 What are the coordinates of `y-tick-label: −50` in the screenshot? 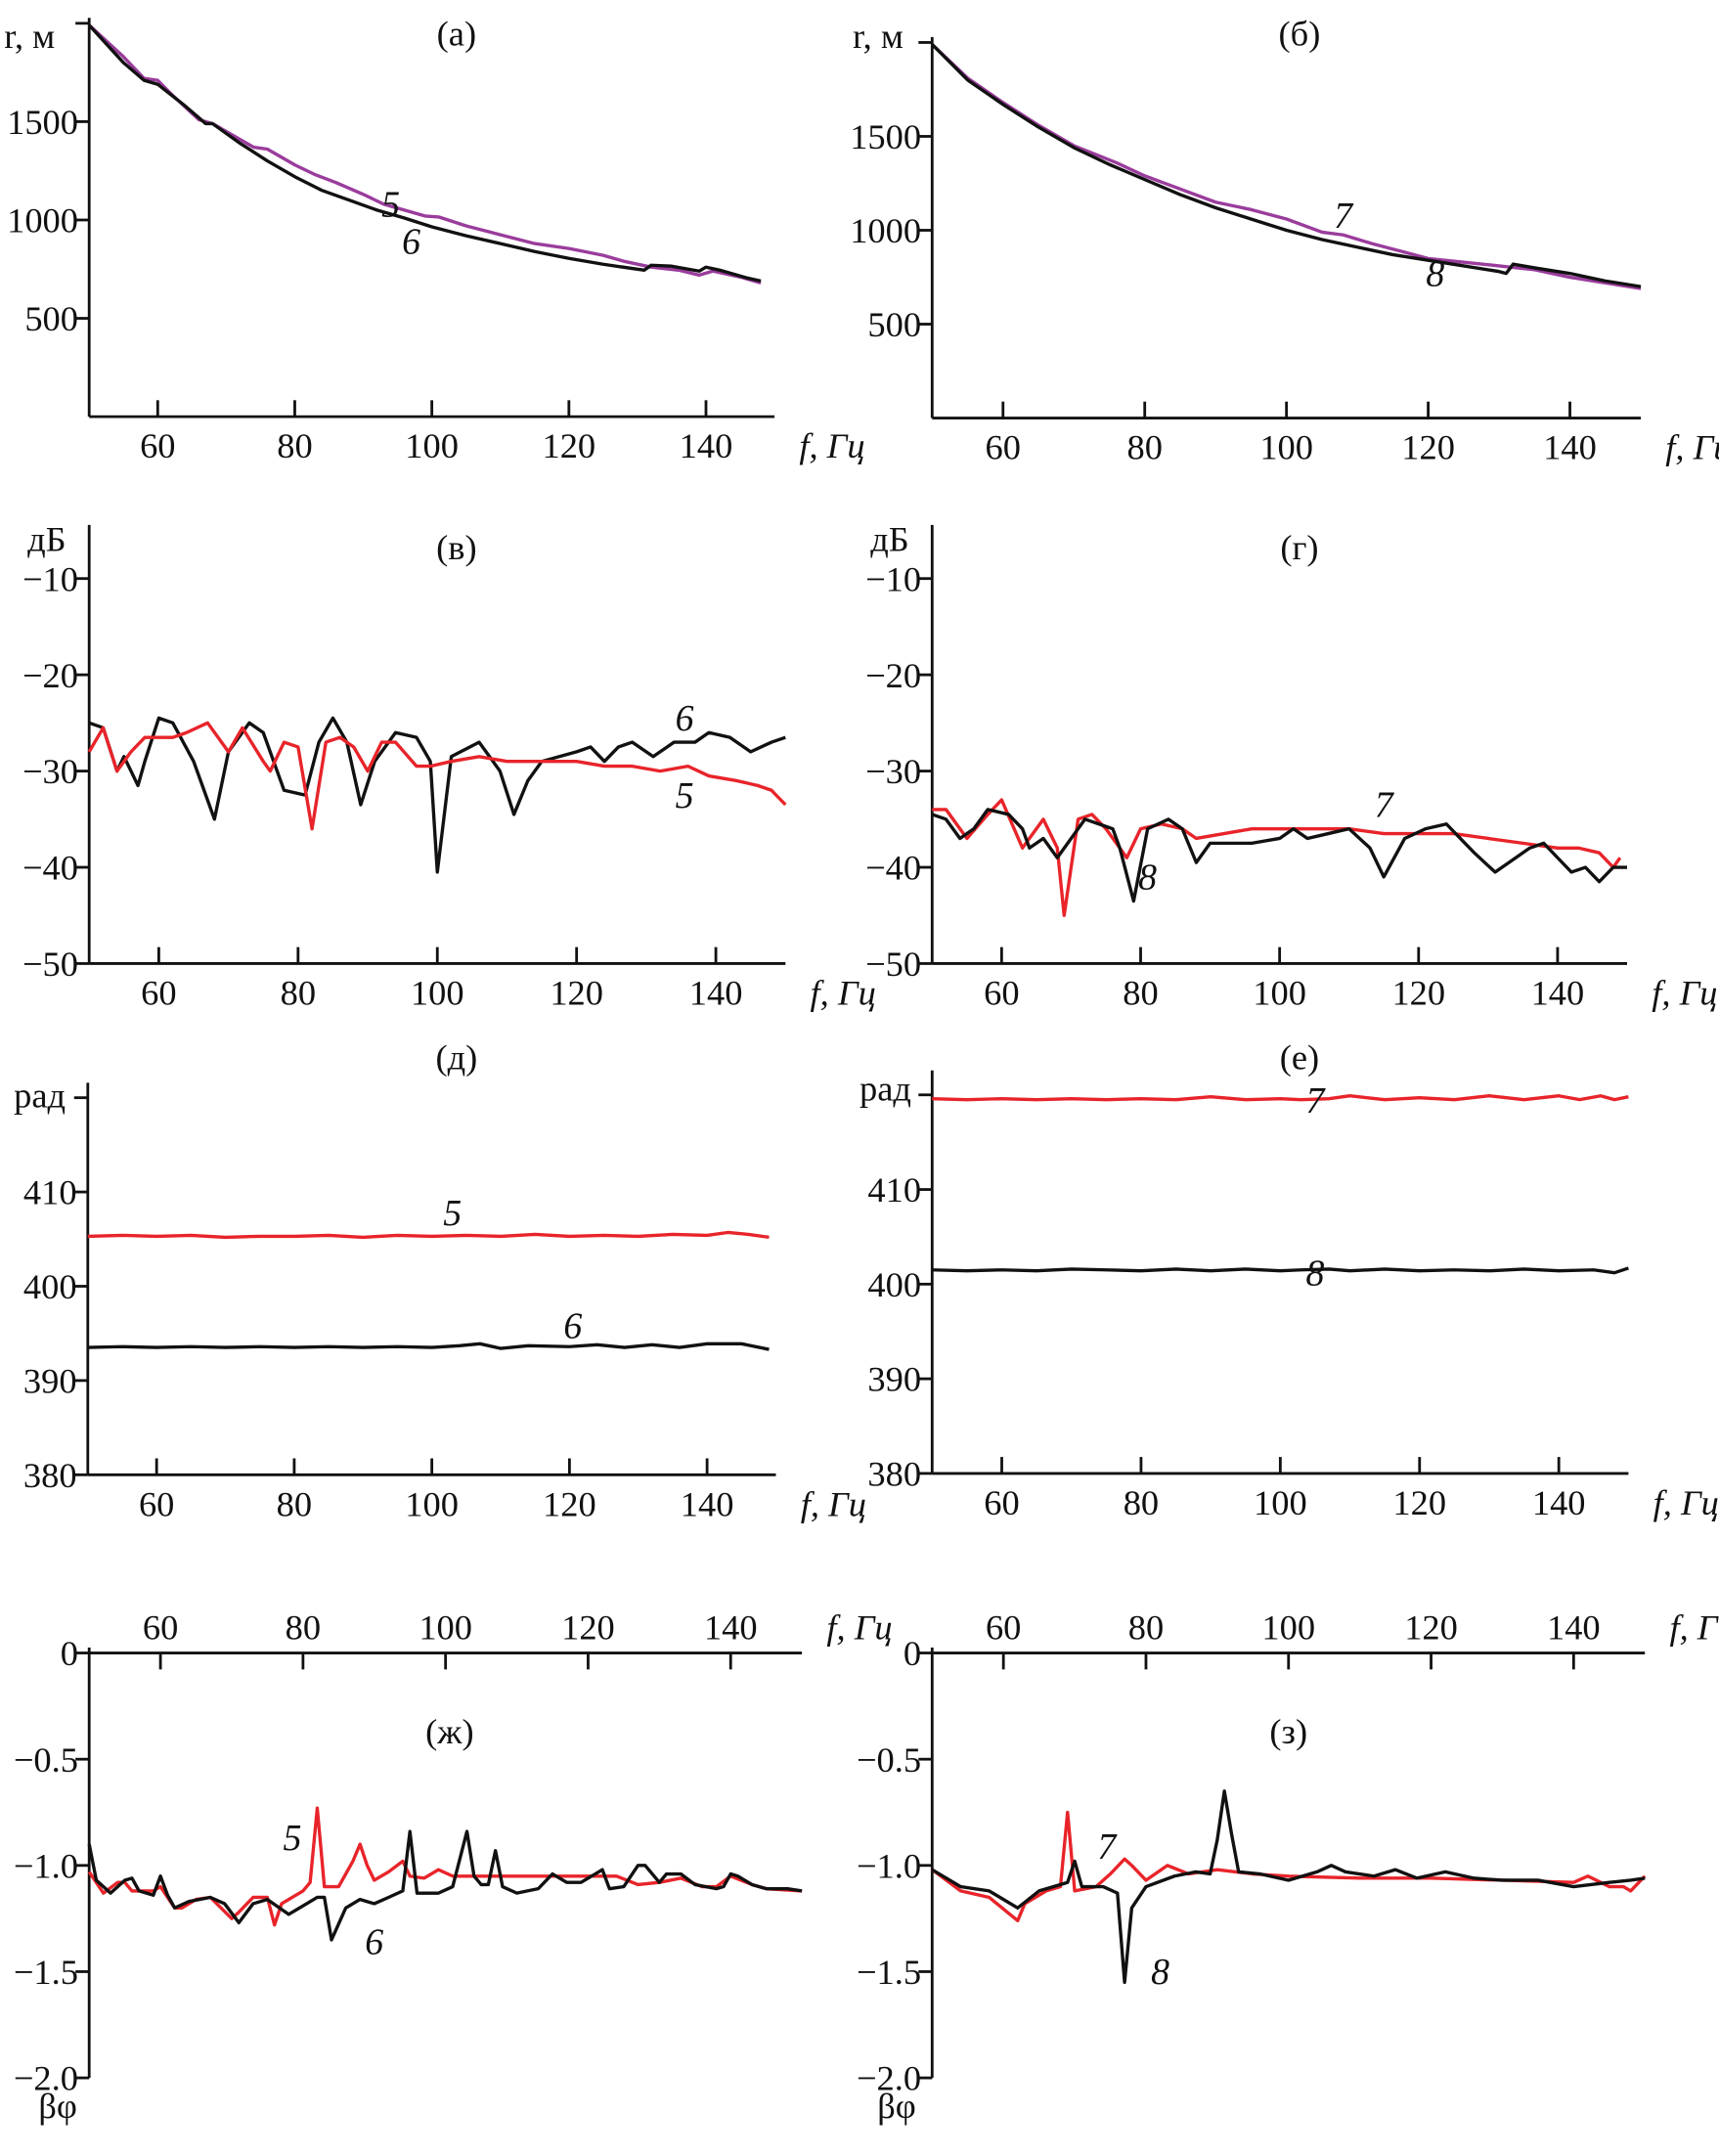 It's located at (50, 964).